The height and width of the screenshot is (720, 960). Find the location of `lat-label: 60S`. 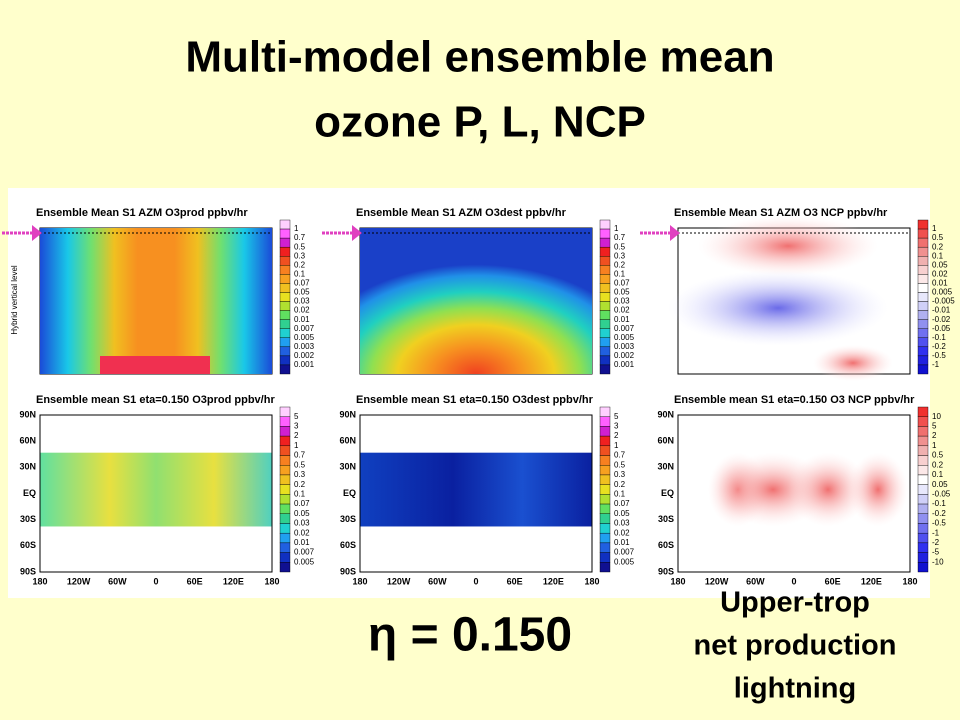

lat-label: 60S is located at coordinates (666, 545).